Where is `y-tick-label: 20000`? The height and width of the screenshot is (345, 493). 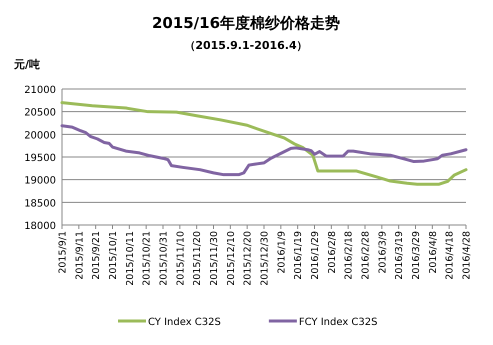
y-tick-label: 20000 is located at coordinates (40, 136).